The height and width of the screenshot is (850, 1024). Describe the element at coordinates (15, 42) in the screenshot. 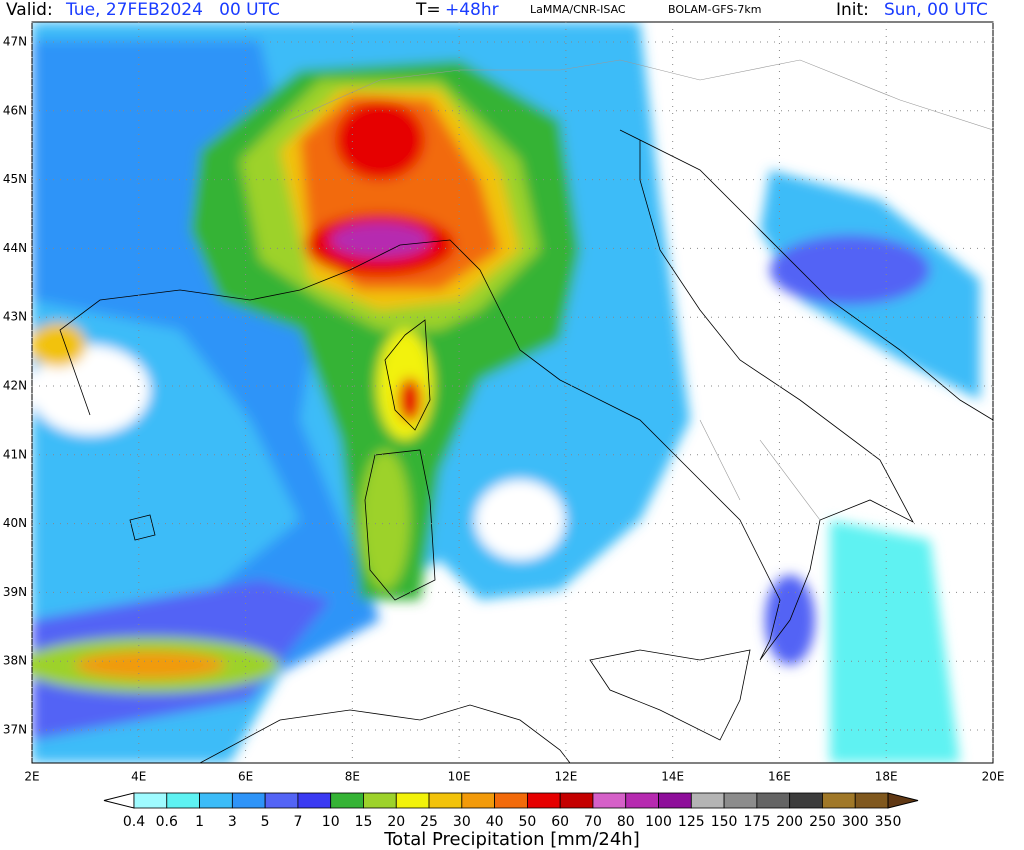

I see `lat-label: 47N` at that location.